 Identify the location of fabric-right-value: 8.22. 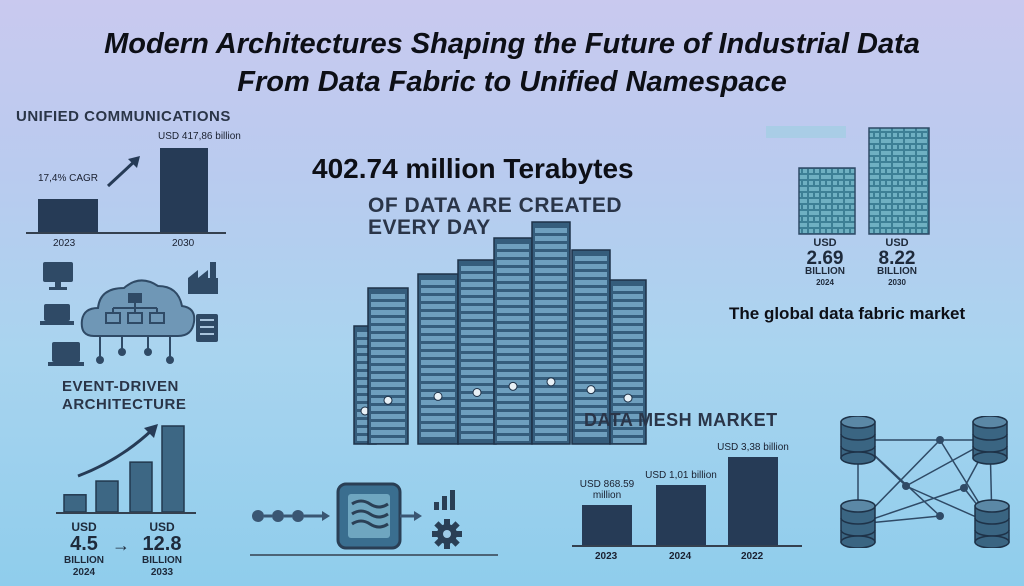
(897, 258).